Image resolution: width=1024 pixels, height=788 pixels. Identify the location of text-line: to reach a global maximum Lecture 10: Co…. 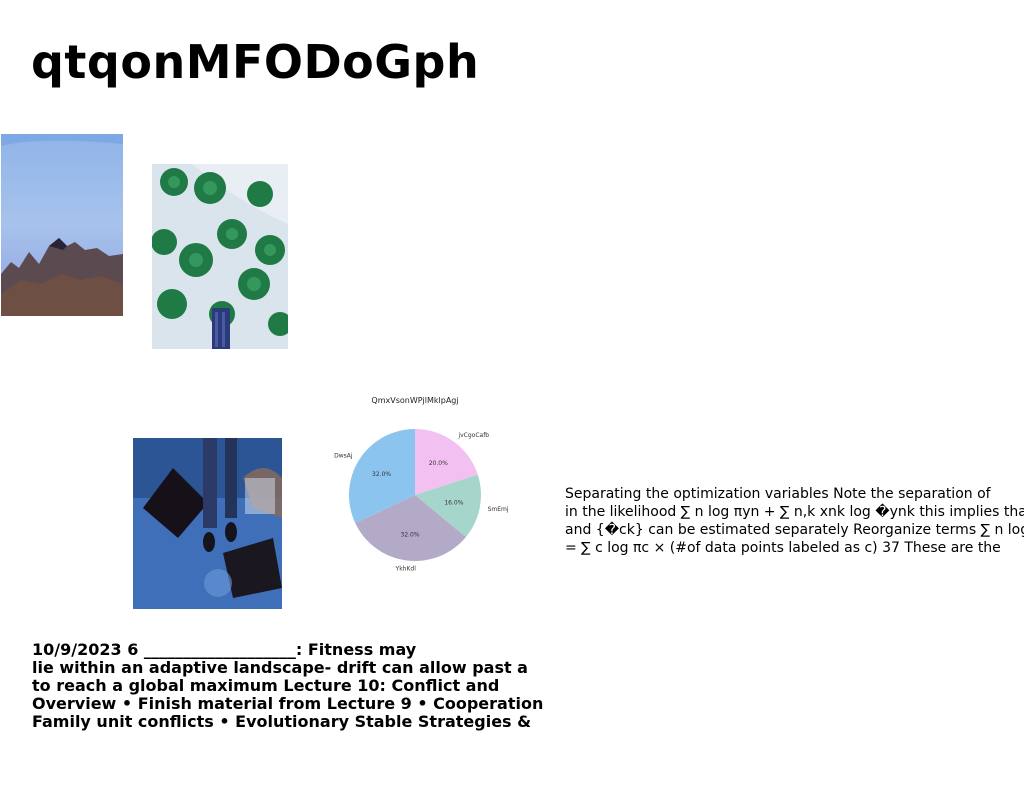
(266, 685).